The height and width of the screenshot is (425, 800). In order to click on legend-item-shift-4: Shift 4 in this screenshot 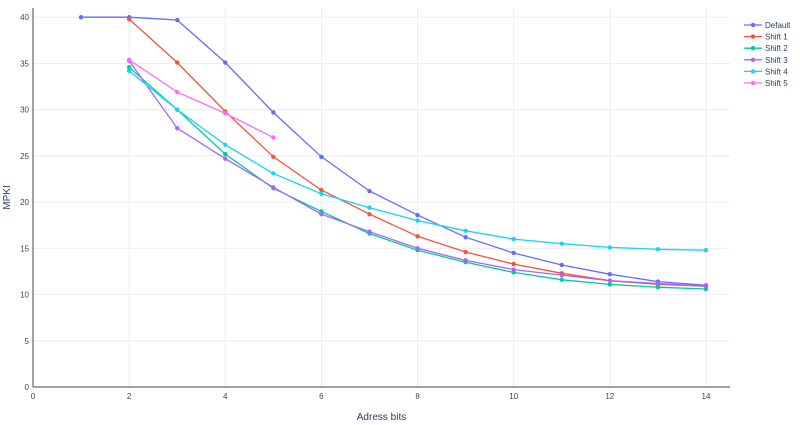, I will do `click(766, 71)`.